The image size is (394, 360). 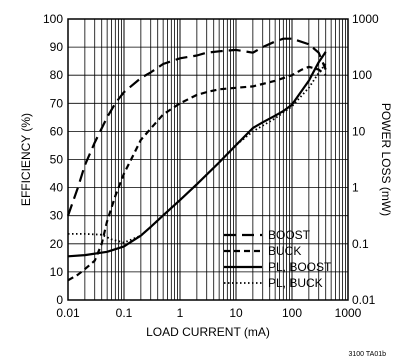 I want to click on x-tick-label: 1000, so click(x=348, y=313).